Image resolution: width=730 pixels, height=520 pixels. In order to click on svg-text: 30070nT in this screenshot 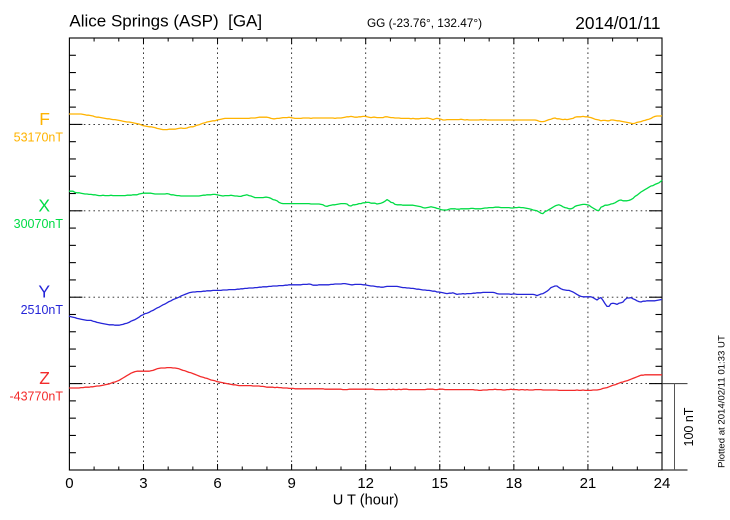, I will do `click(39, 224)`.